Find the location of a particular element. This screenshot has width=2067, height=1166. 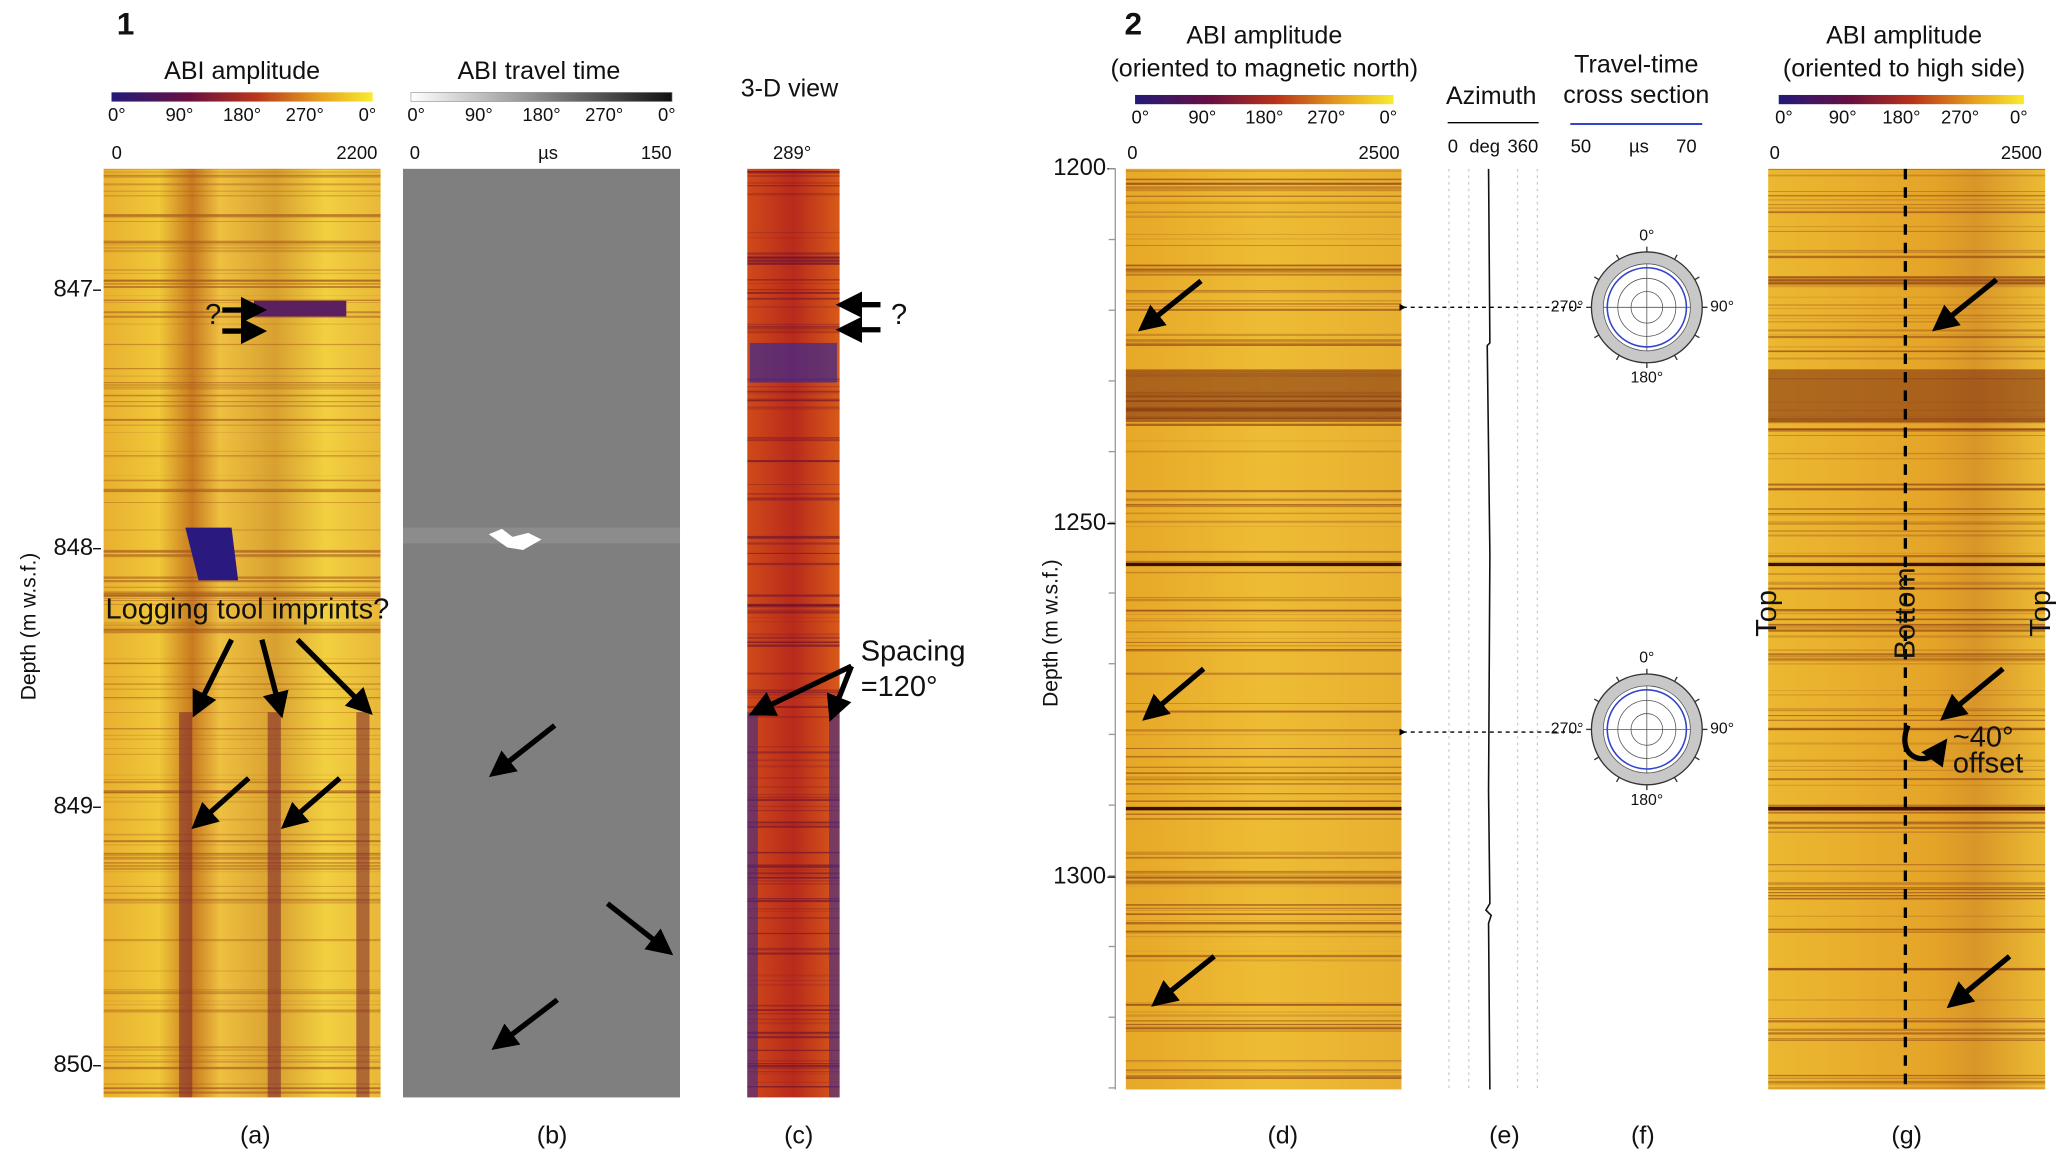

panel-title: Azimuth is located at coordinates (1491, 96).